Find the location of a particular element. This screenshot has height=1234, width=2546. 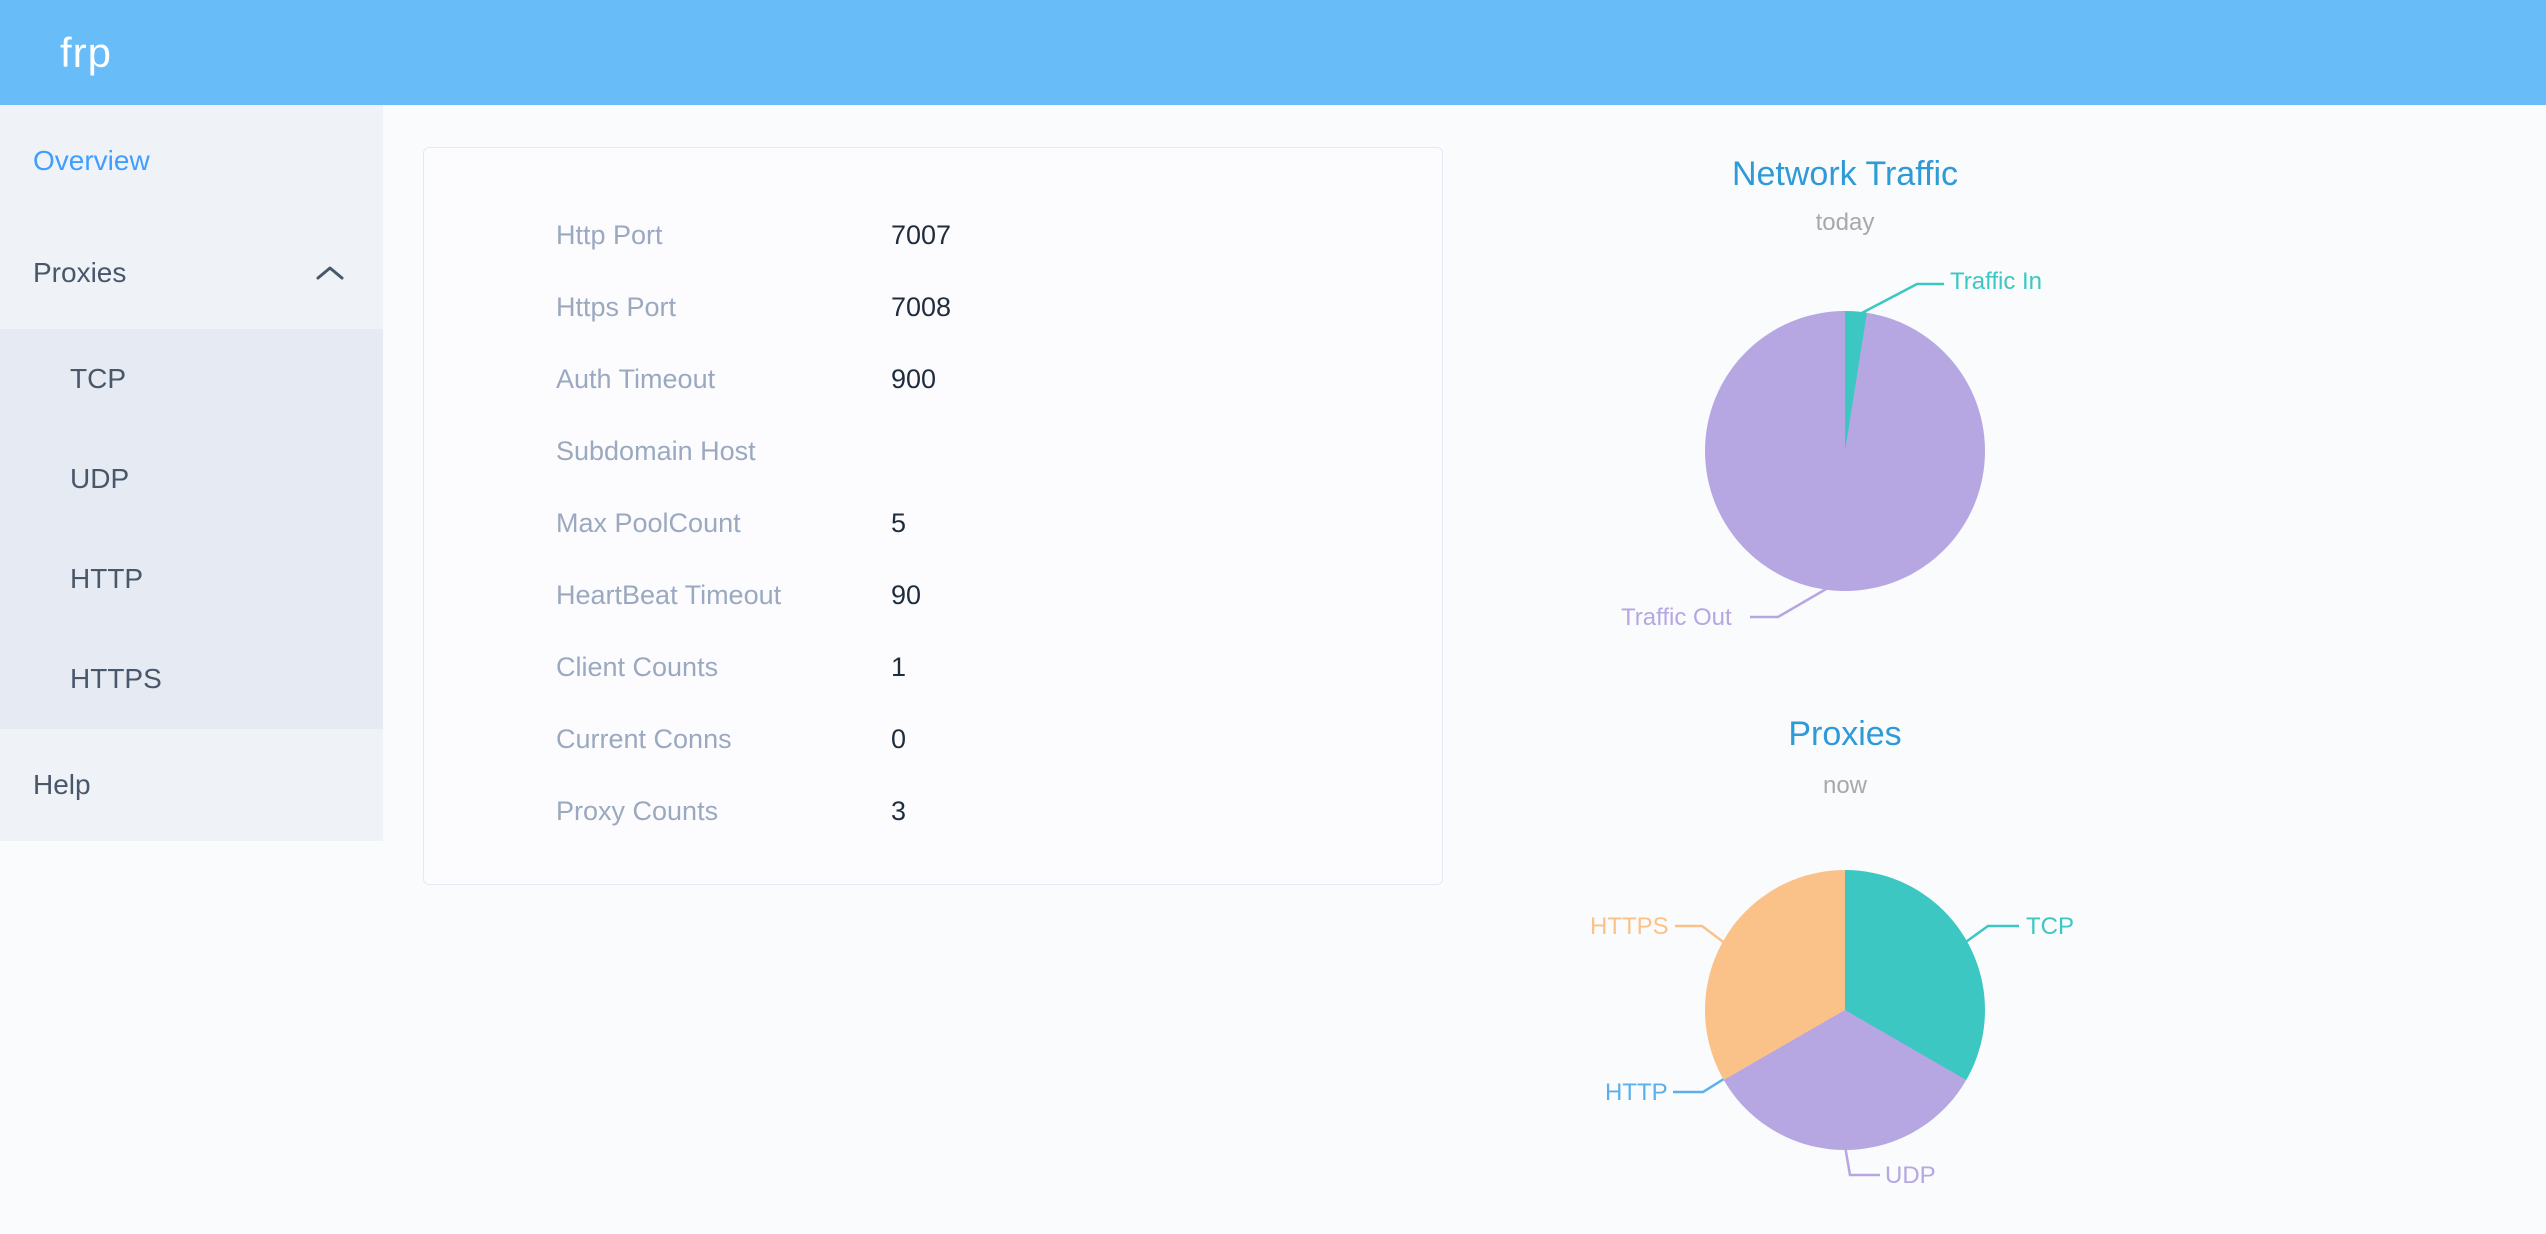

config-row-auth-timeout: Auth Timeout 900 is located at coordinates (933, 379).